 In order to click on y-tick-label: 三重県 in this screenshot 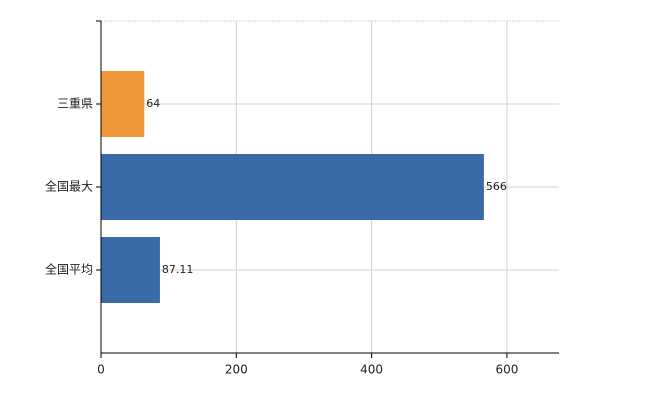, I will do `click(75, 104)`.